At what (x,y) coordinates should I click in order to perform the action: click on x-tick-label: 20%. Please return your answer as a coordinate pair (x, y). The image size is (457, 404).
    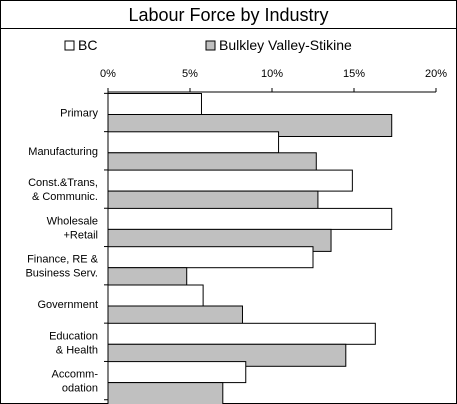
    Looking at the image, I should click on (436, 74).